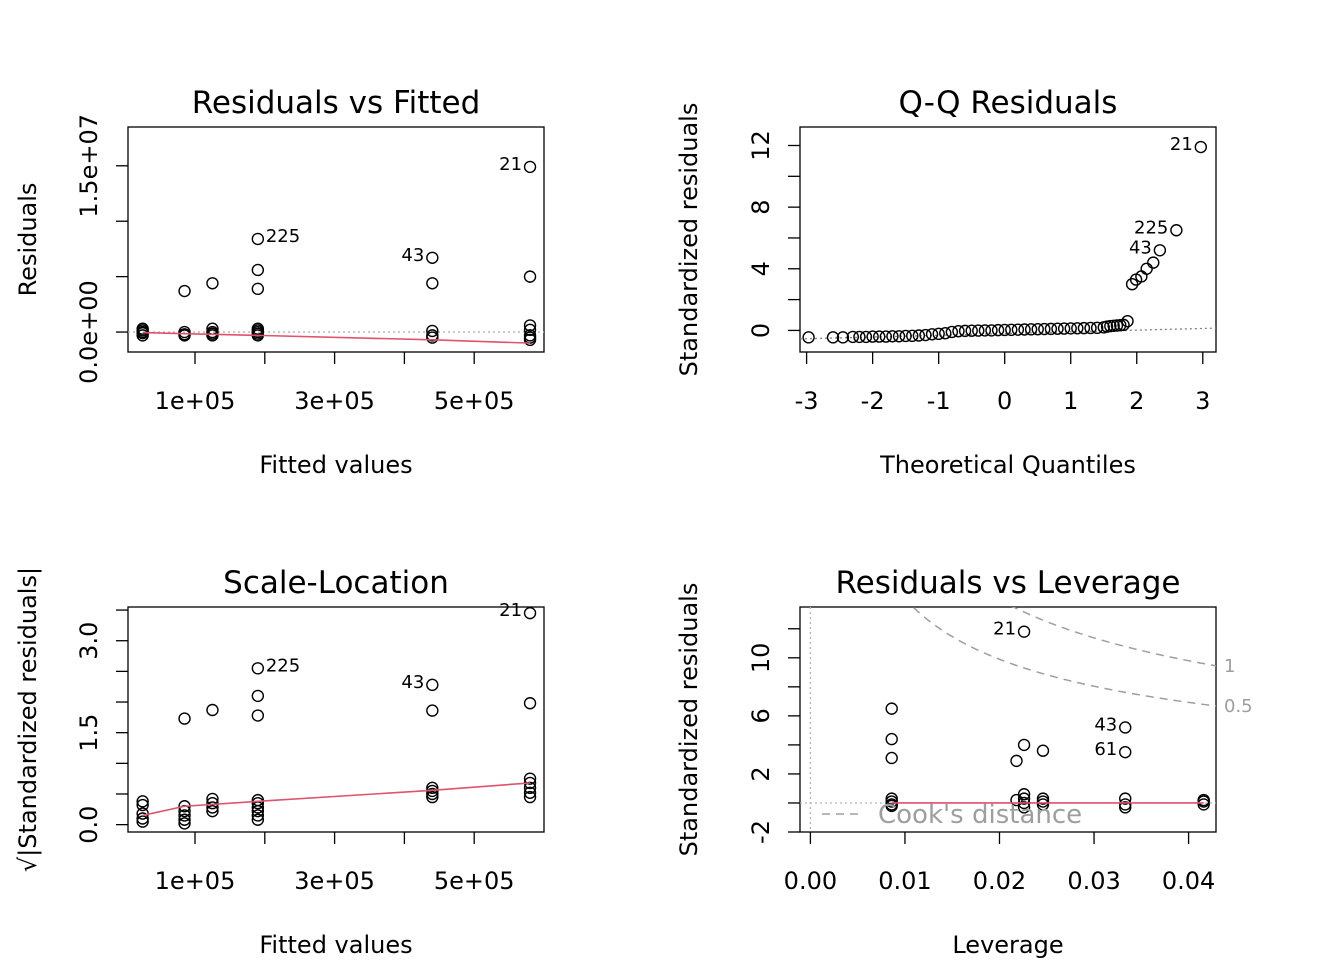 The image size is (1344, 960). What do you see at coordinates (1136, 401) in the screenshot?
I see `x-tick-label: 2` at bounding box center [1136, 401].